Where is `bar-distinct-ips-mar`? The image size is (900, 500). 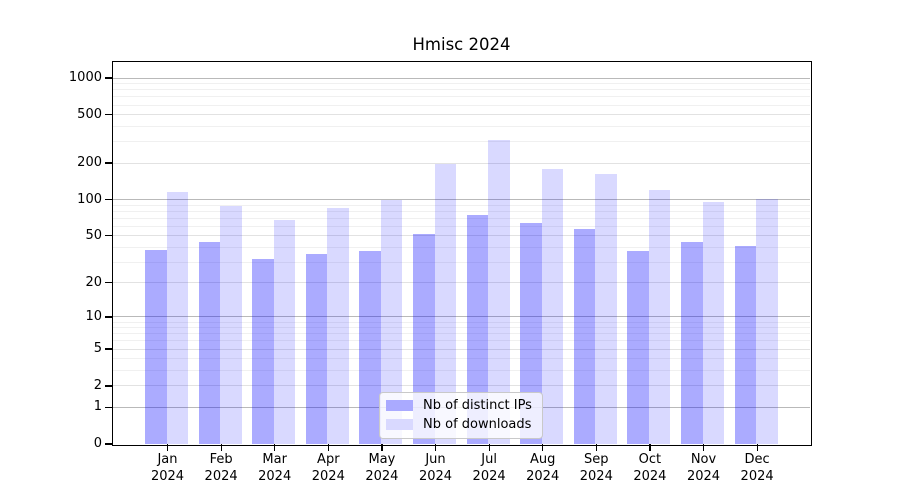 bar-distinct-ips-mar is located at coordinates (263, 351).